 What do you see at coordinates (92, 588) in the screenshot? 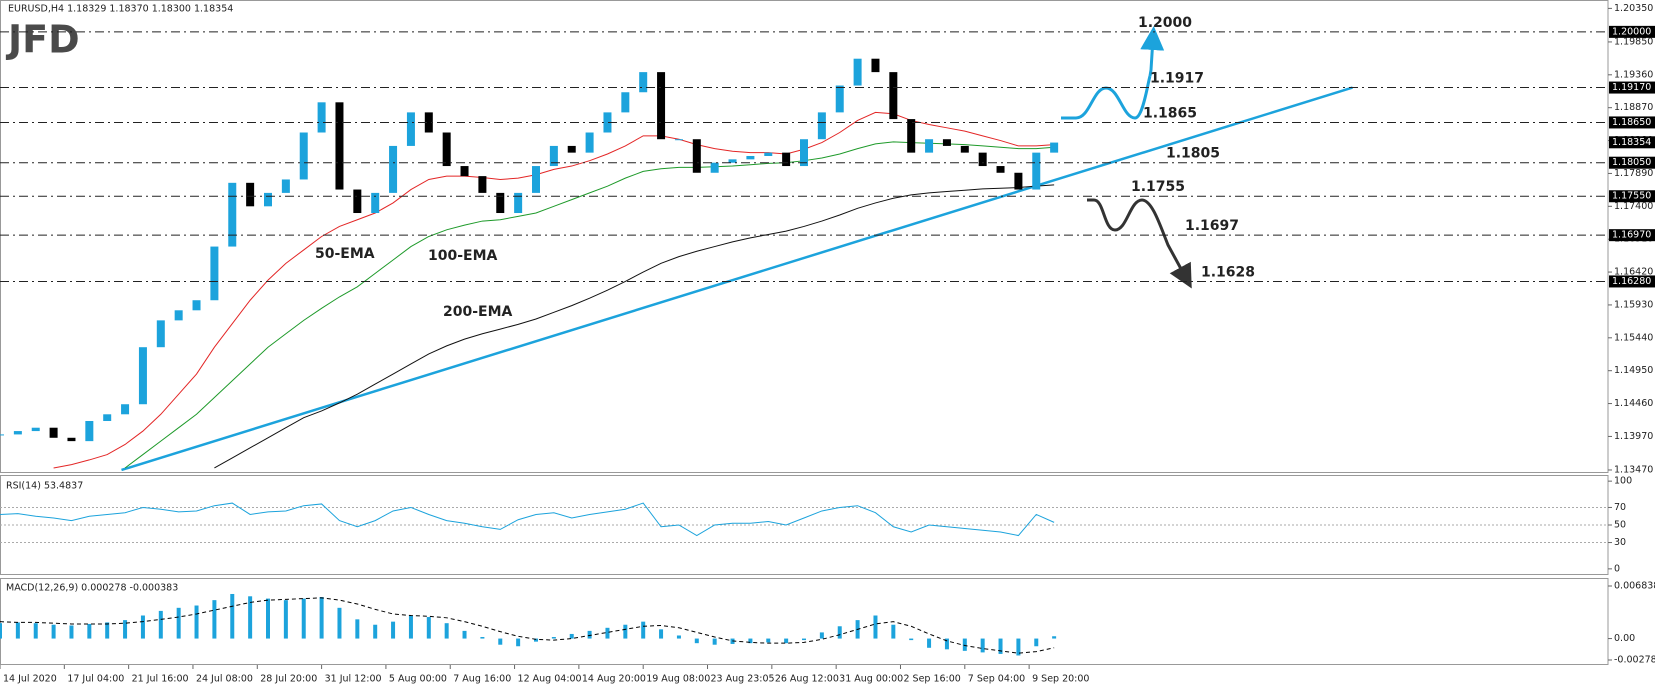
I see `macd-title: MACD(12,26,9) 0.000278 -0.000383` at bounding box center [92, 588].